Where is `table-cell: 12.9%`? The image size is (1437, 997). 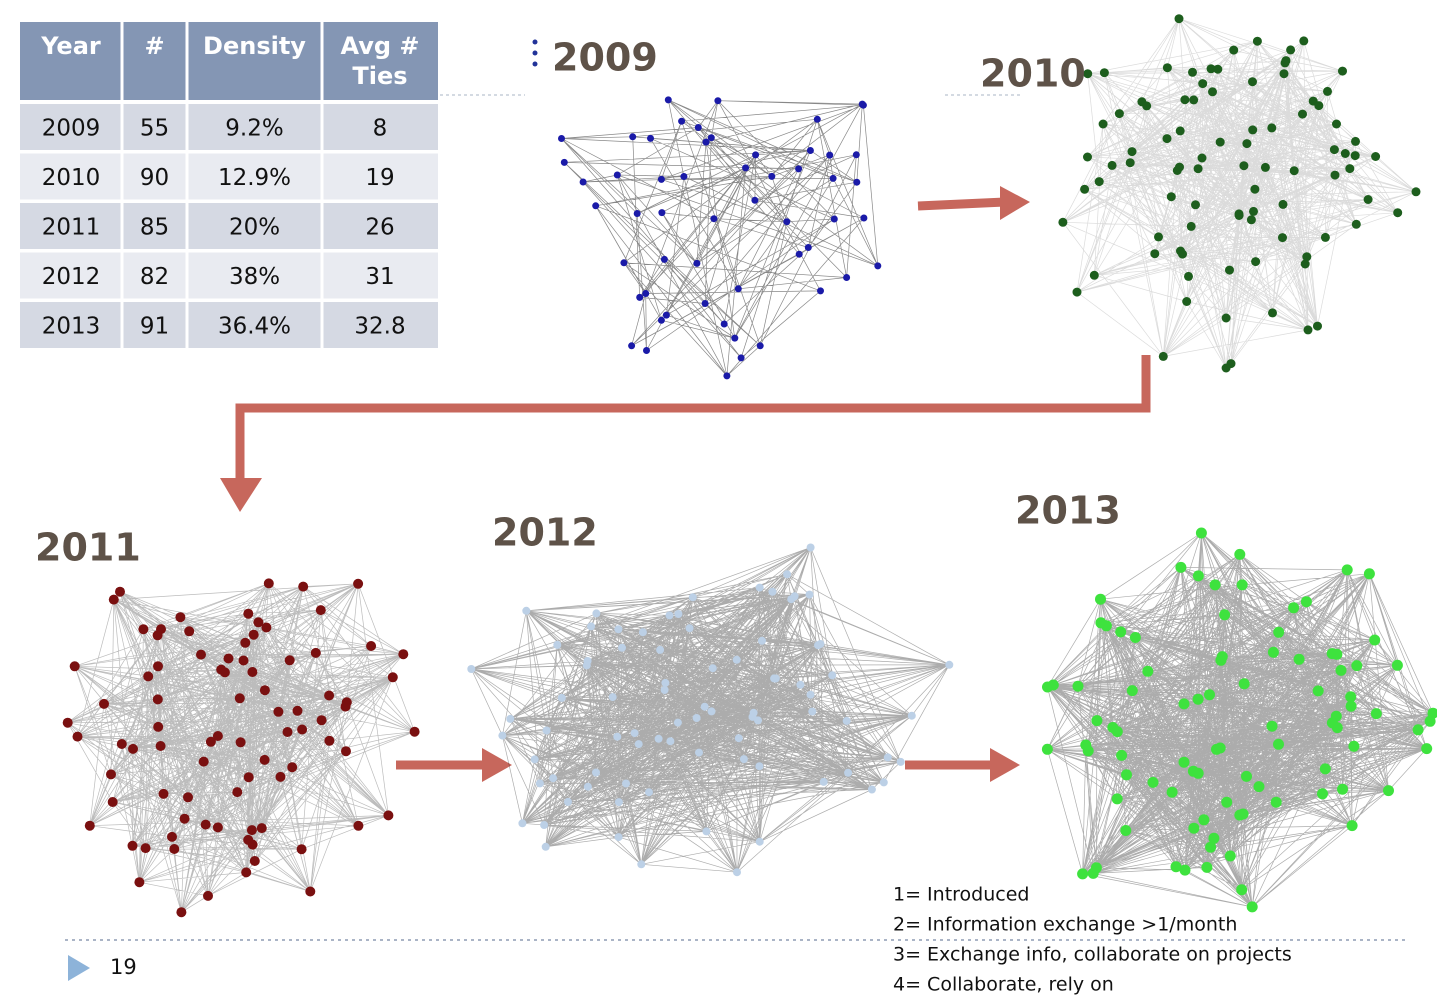 table-cell: 12.9% is located at coordinates (254, 178).